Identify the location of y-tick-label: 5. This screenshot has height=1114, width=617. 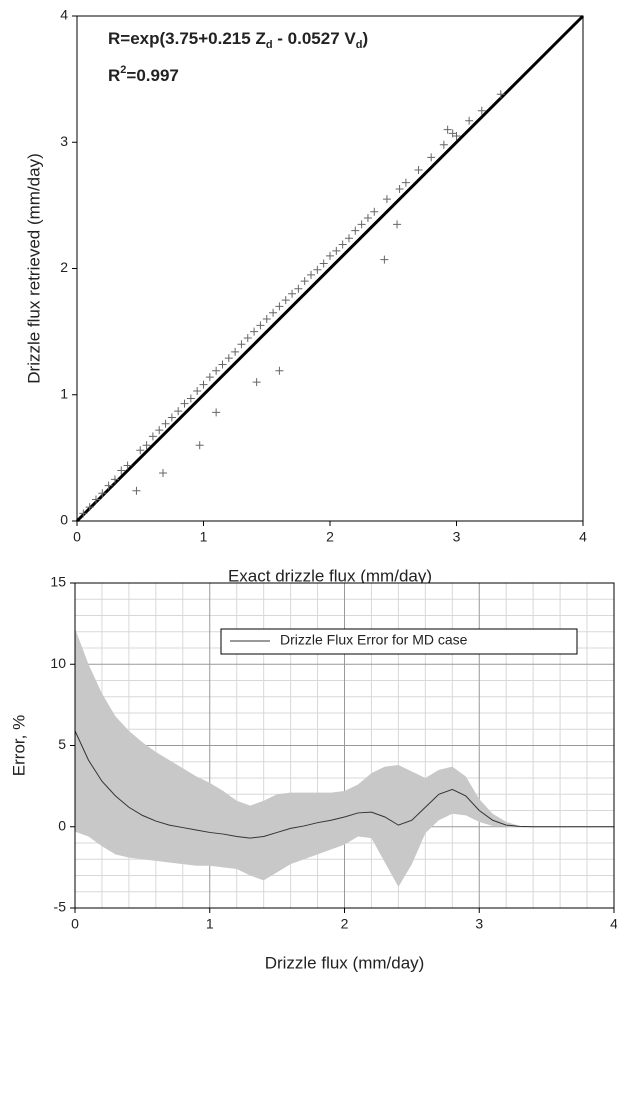
(62, 744).